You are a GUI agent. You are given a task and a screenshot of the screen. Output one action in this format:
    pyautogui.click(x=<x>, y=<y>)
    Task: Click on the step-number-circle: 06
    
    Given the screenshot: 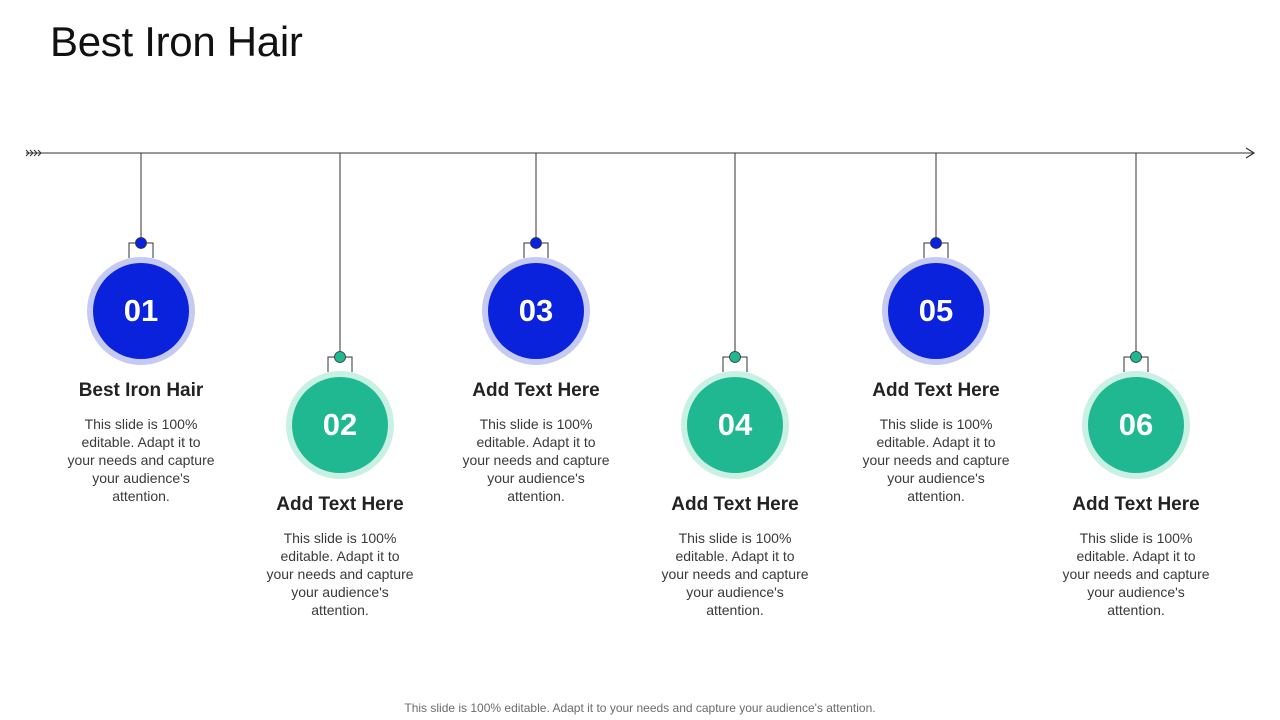 What is the action you would take?
    pyautogui.click(x=1136, y=425)
    